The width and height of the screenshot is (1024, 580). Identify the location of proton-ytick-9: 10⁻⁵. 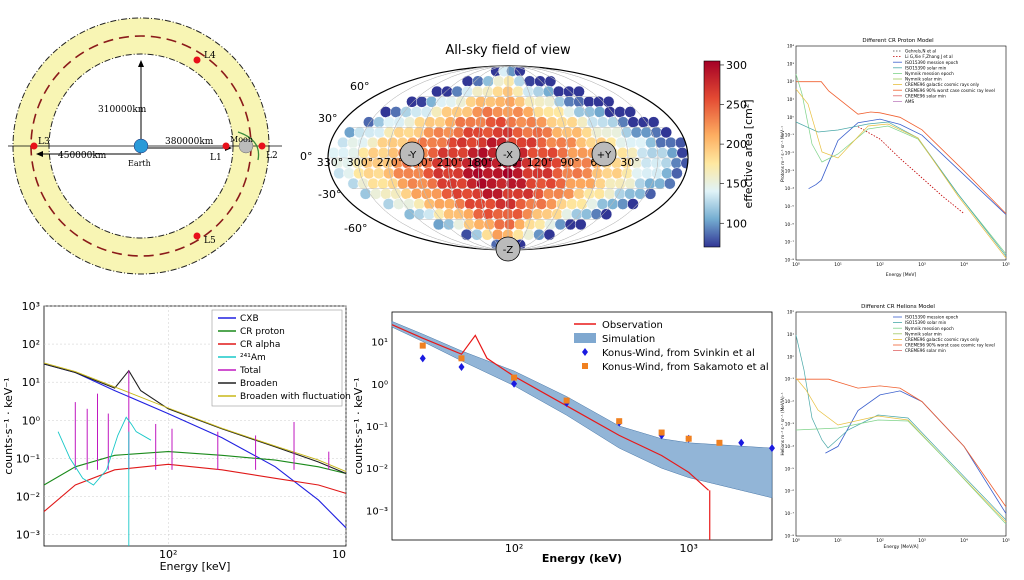
(790, 206).